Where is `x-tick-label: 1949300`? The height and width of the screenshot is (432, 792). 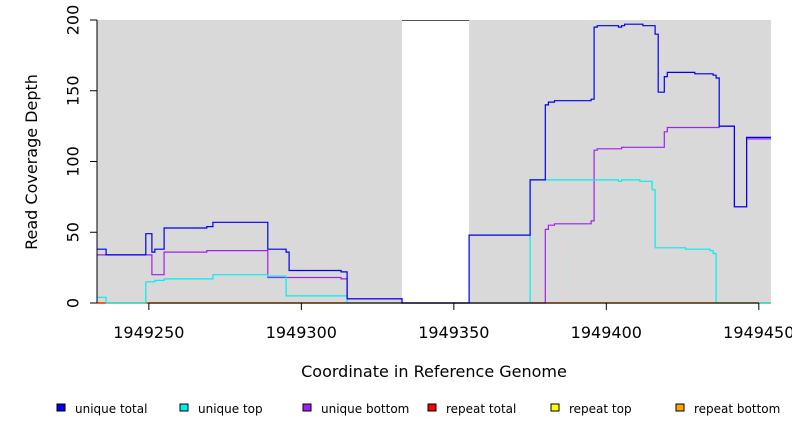 x-tick-label: 1949300 is located at coordinates (301, 332).